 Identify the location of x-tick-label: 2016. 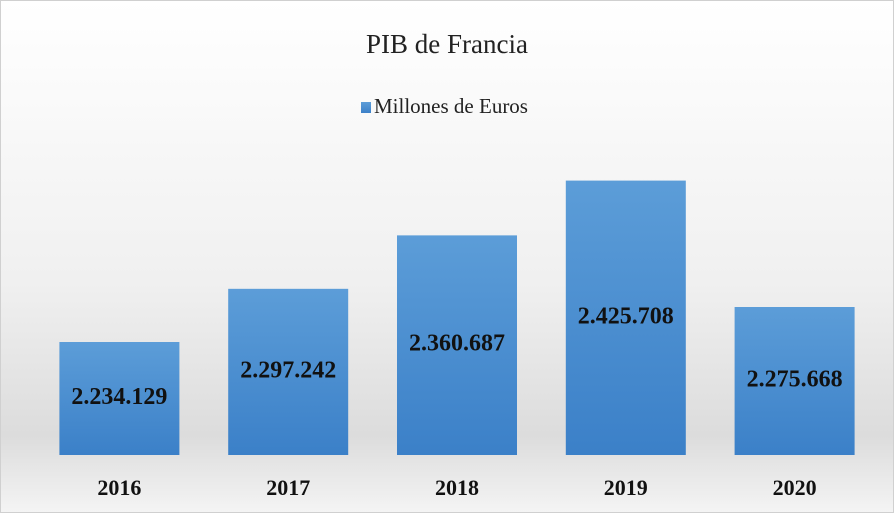
(119, 487).